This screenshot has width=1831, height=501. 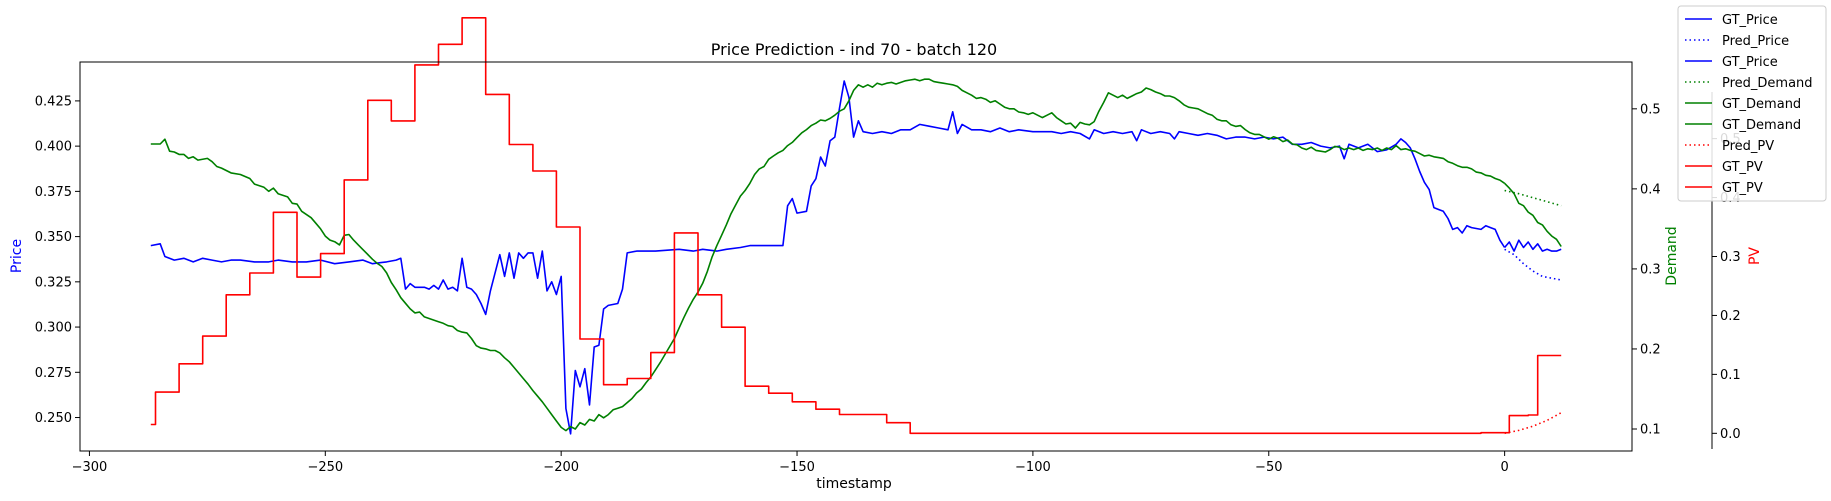 I want to click on price-tick-label: 0.275, so click(x=53, y=373).